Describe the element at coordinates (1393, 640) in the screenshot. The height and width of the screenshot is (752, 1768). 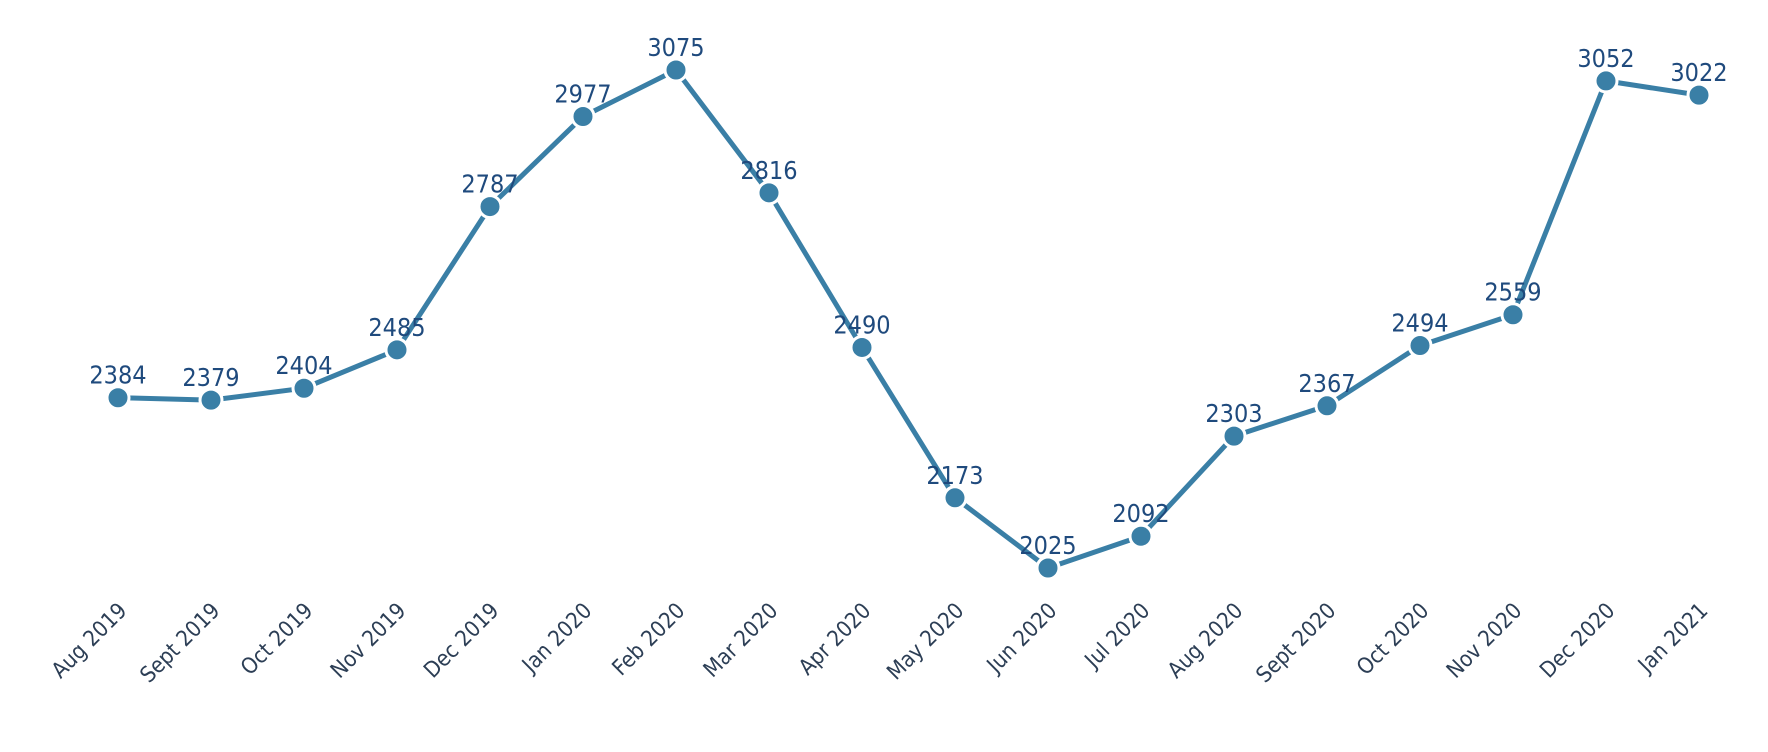
I see `x-tick-label: Oct 2020` at that location.